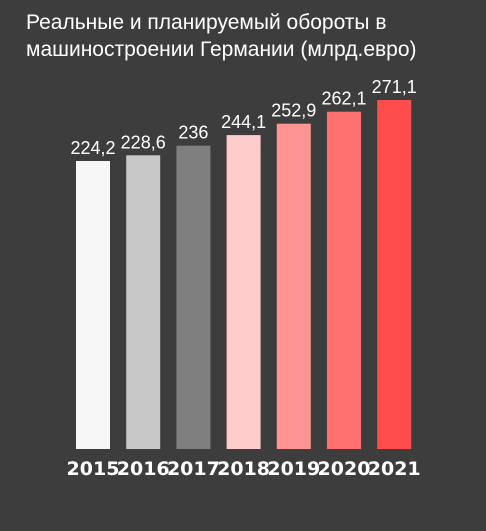 The height and width of the screenshot is (531, 486). What do you see at coordinates (93, 469) in the screenshot?
I see `category-label-2015: 2015` at bounding box center [93, 469].